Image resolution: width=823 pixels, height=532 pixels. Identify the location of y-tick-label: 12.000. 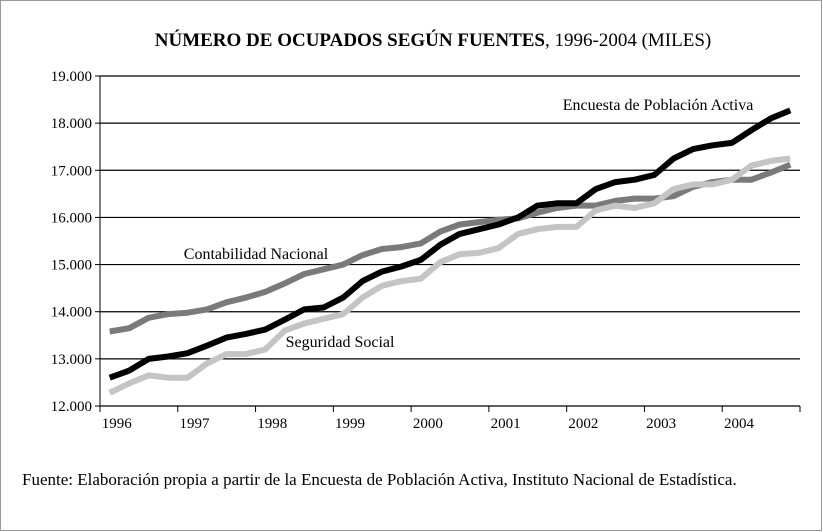
(71, 407).